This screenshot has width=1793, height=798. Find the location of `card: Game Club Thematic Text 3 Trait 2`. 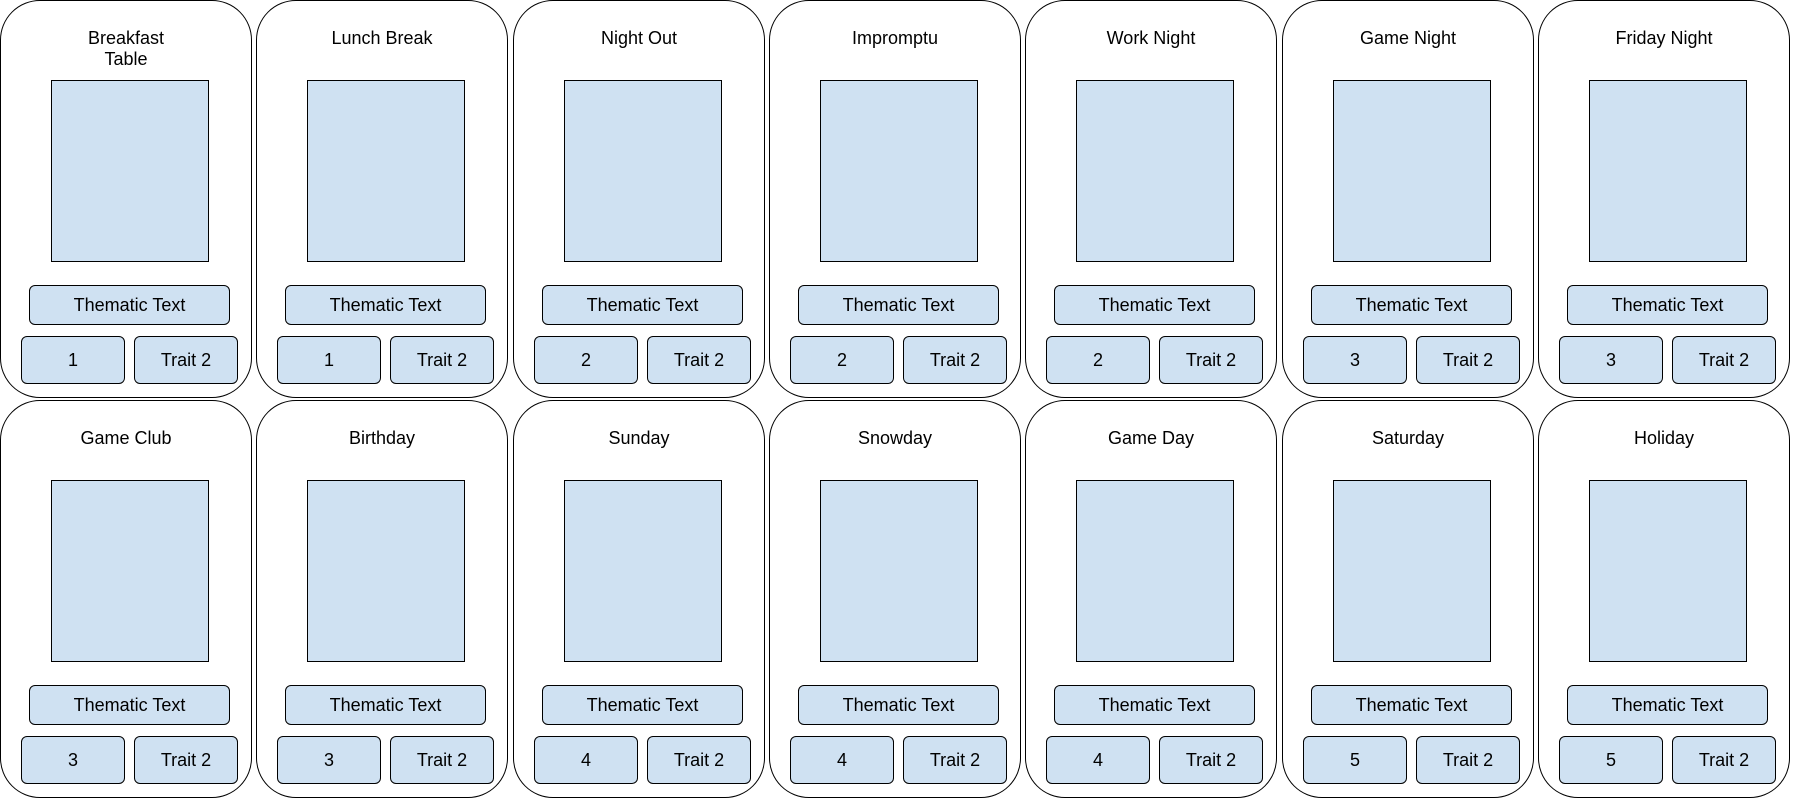

card: Game Club Thematic Text 3 Trait 2 is located at coordinates (126, 599).